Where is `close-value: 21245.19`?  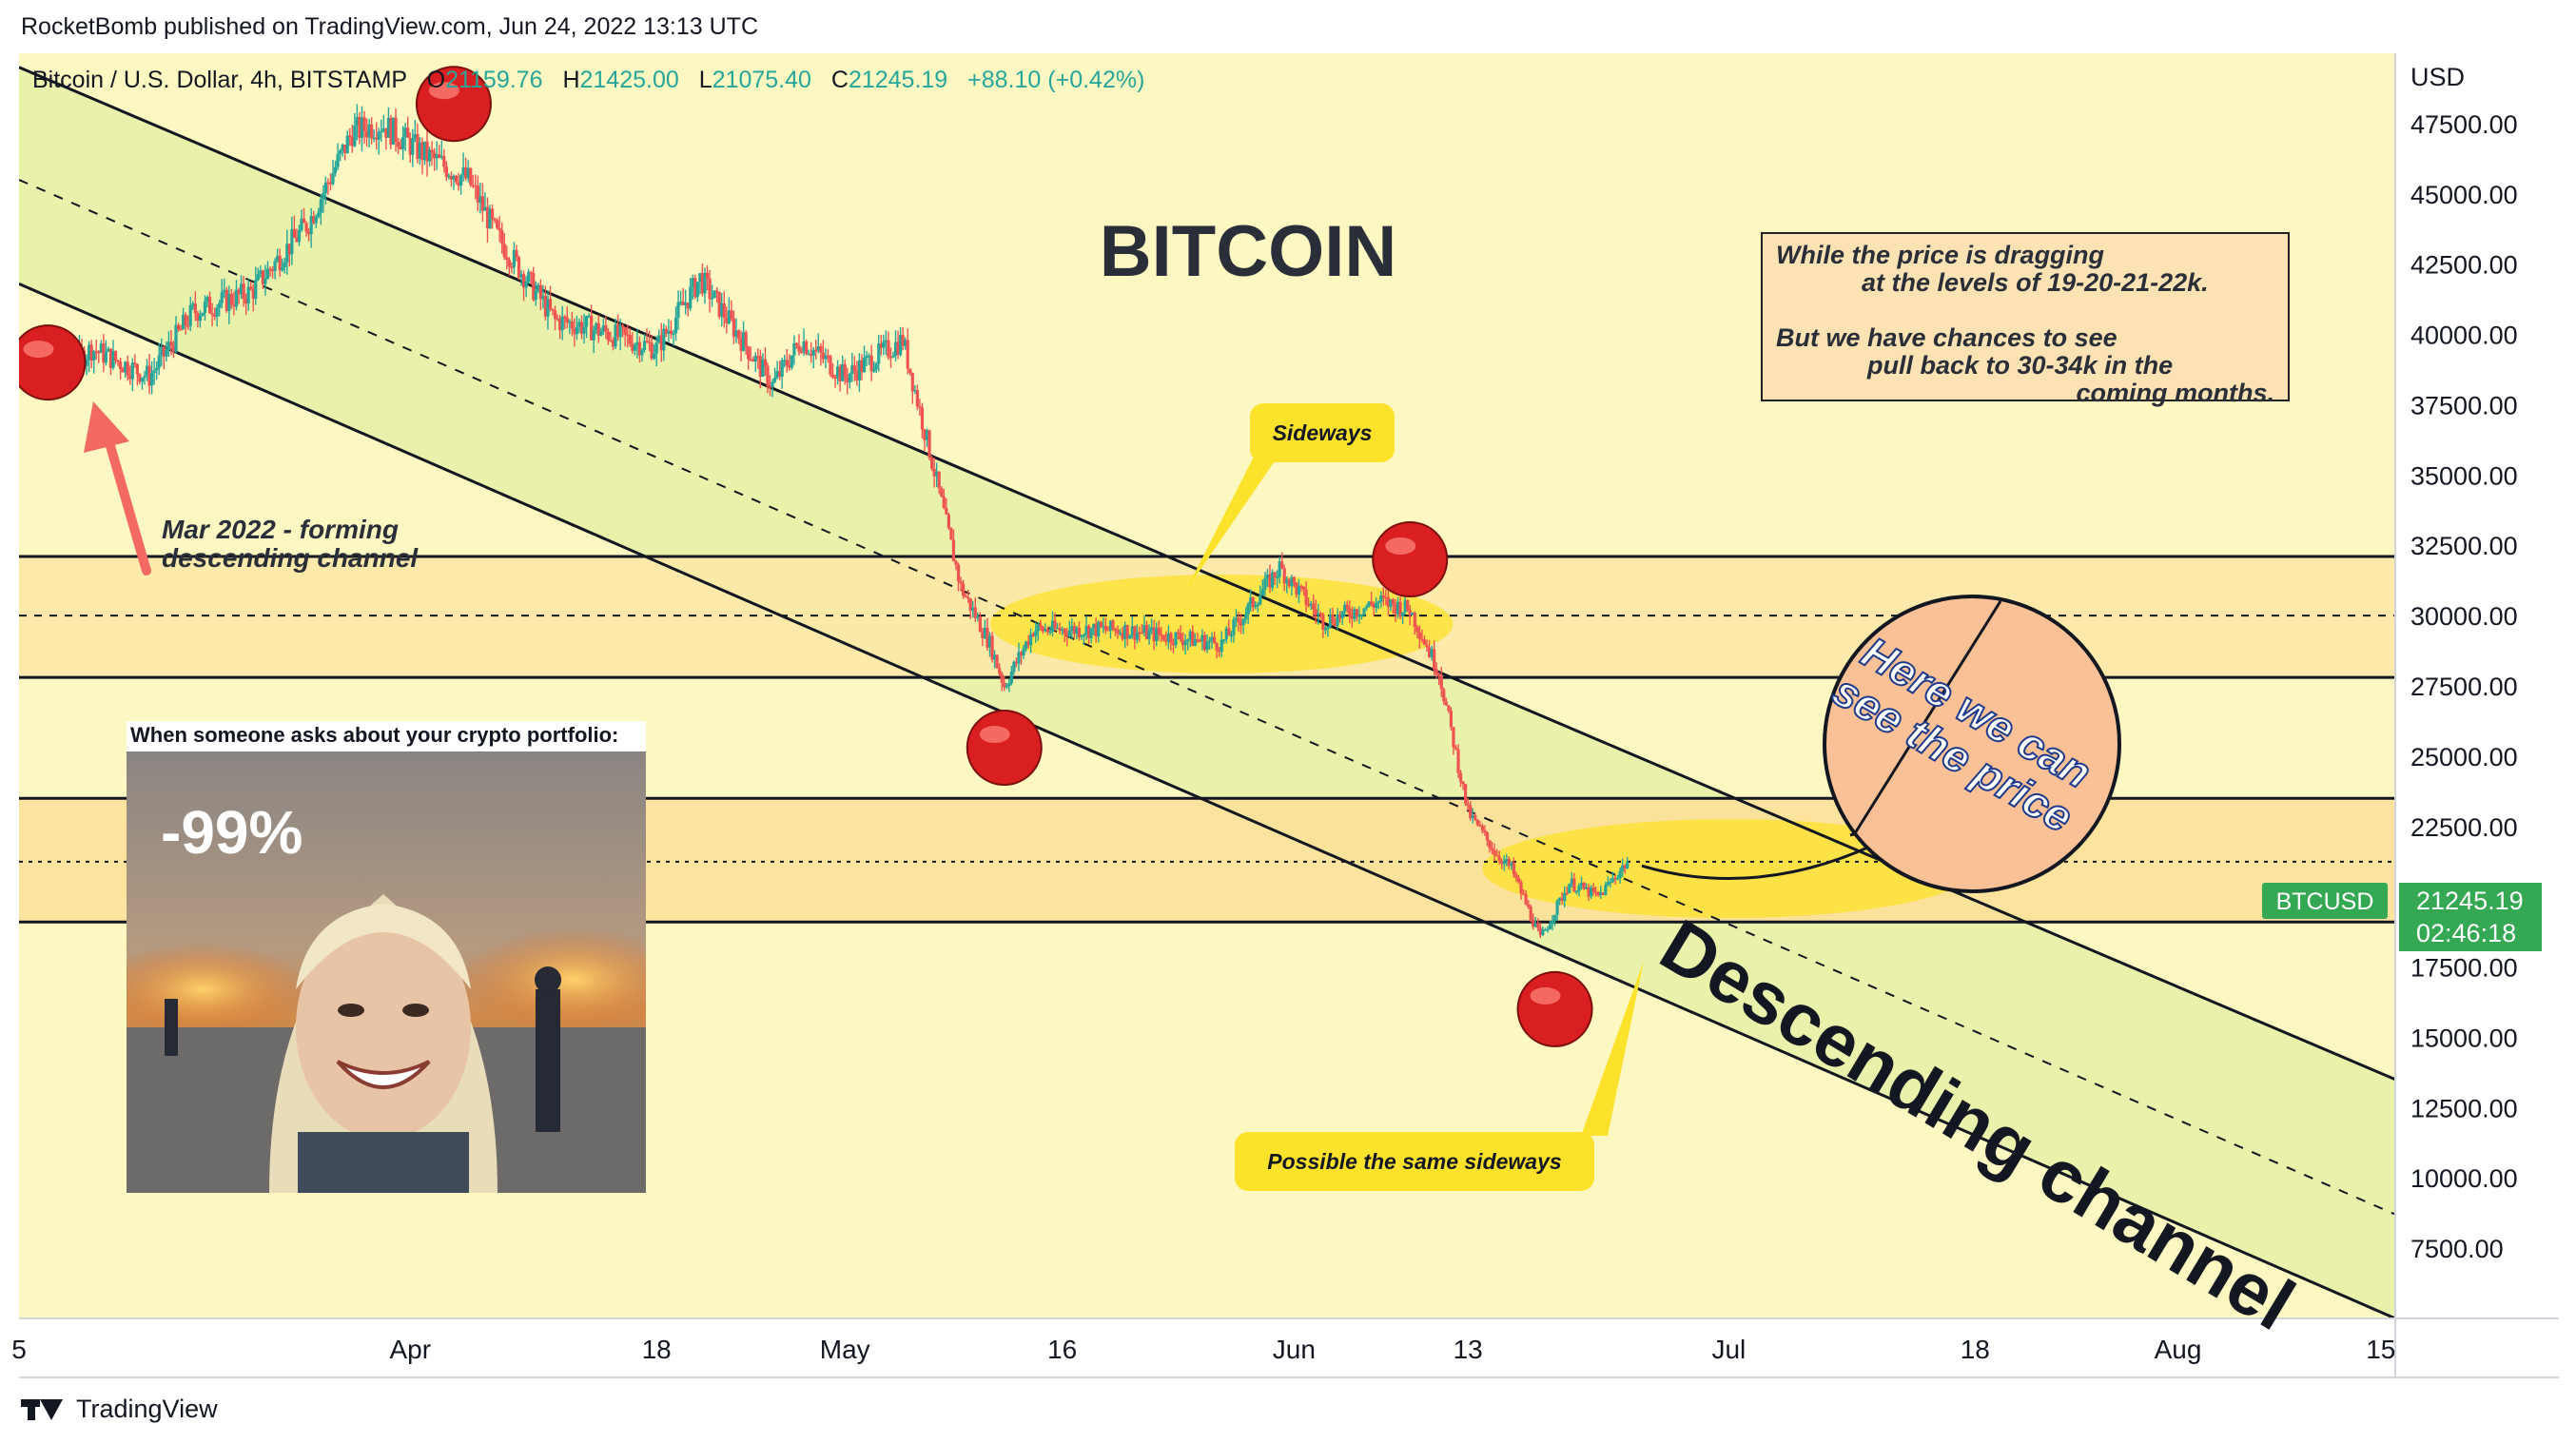 close-value: 21245.19 is located at coordinates (898, 80).